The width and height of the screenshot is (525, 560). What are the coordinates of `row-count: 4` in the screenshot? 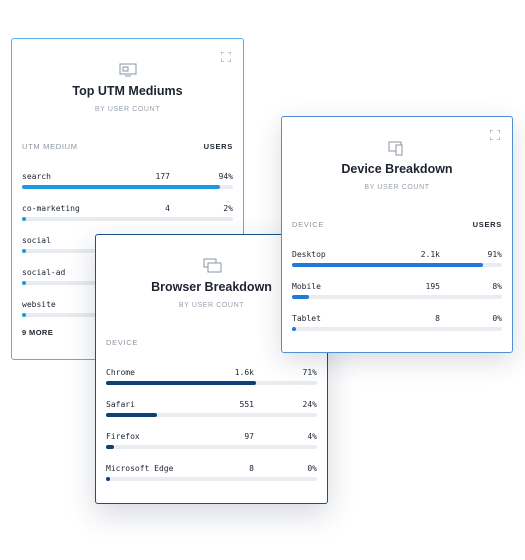 It's located at (167, 208).